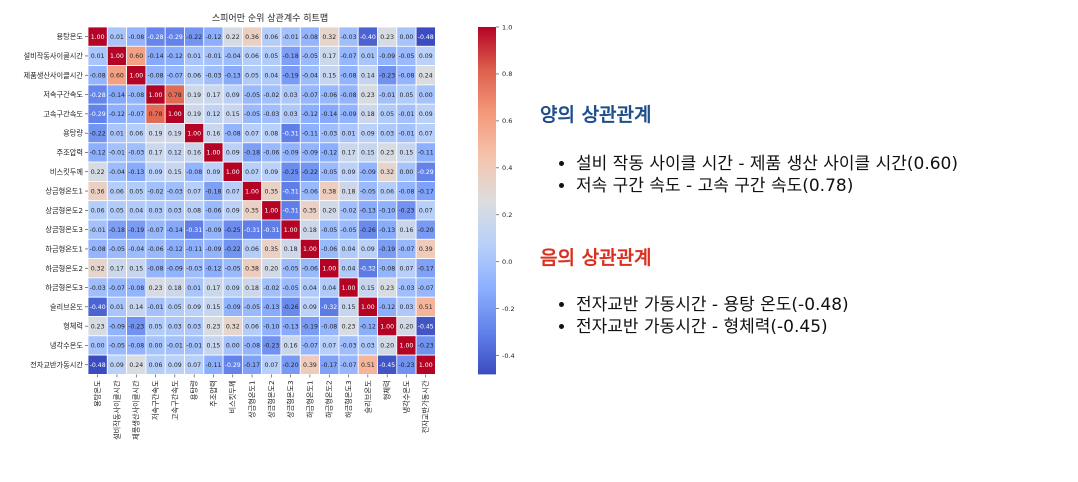  Describe the element at coordinates (367, 396) in the screenshot. I see `x-tick-label: 슬리브온도` at that location.